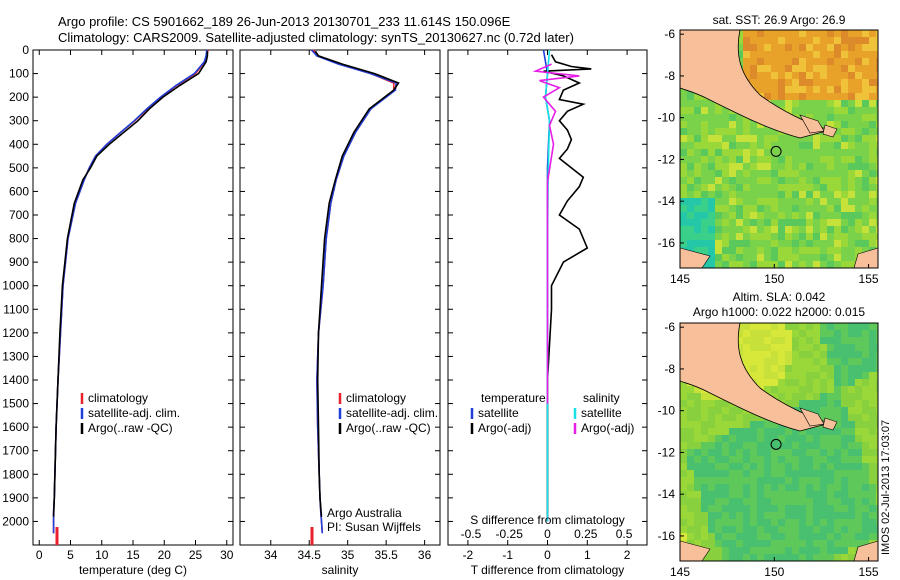 The width and height of the screenshot is (900, 580). Describe the element at coordinates (667, 536) in the screenshot. I see `y-tick-label: -16` at that location.